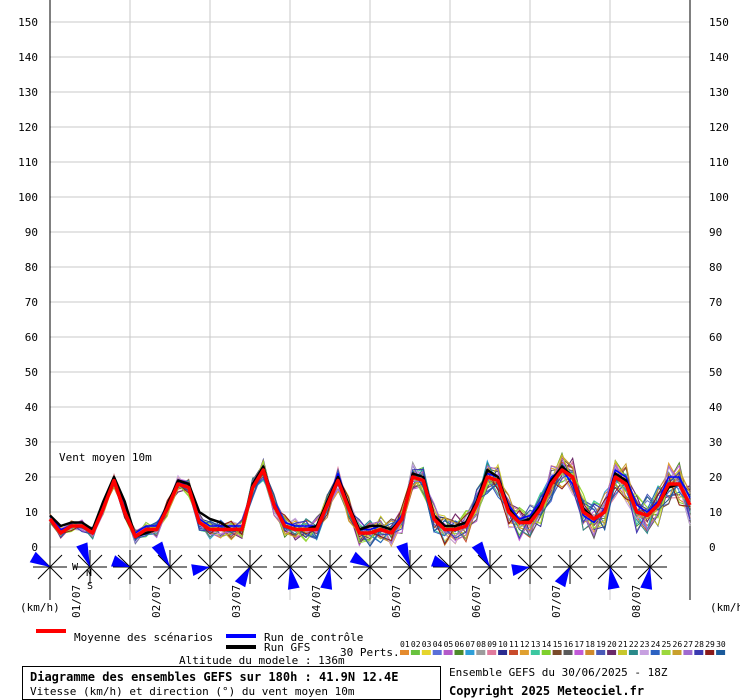 Image resolution: width=740 pixels, height=700 pixels. What do you see at coordinates (719, 162) in the screenshot?
I see `y-tick-label-right: 110` at bounding box center [719, 162].